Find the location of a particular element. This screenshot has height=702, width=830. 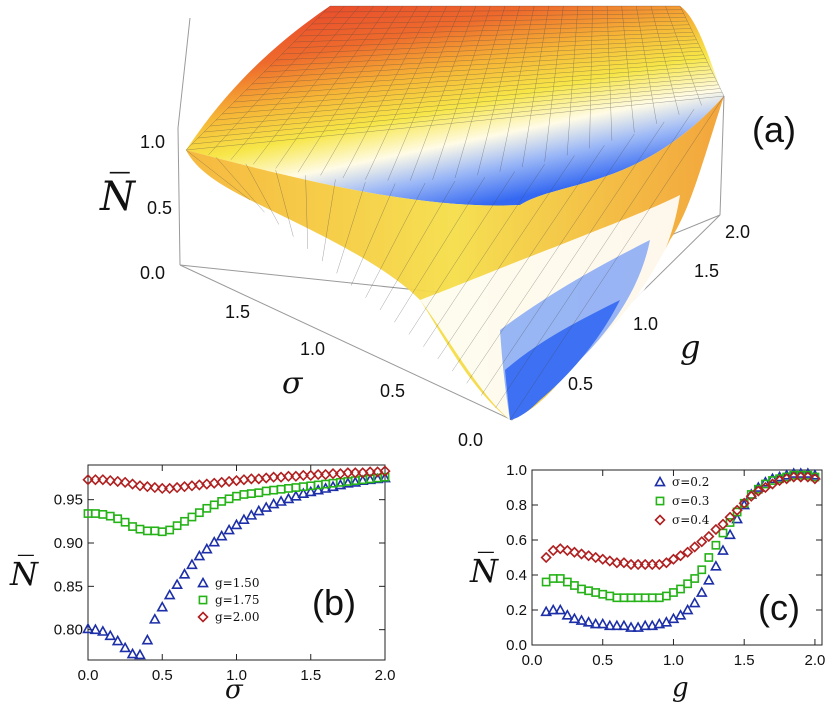

x-axis-label: σ is located at coordinates (293, 383).